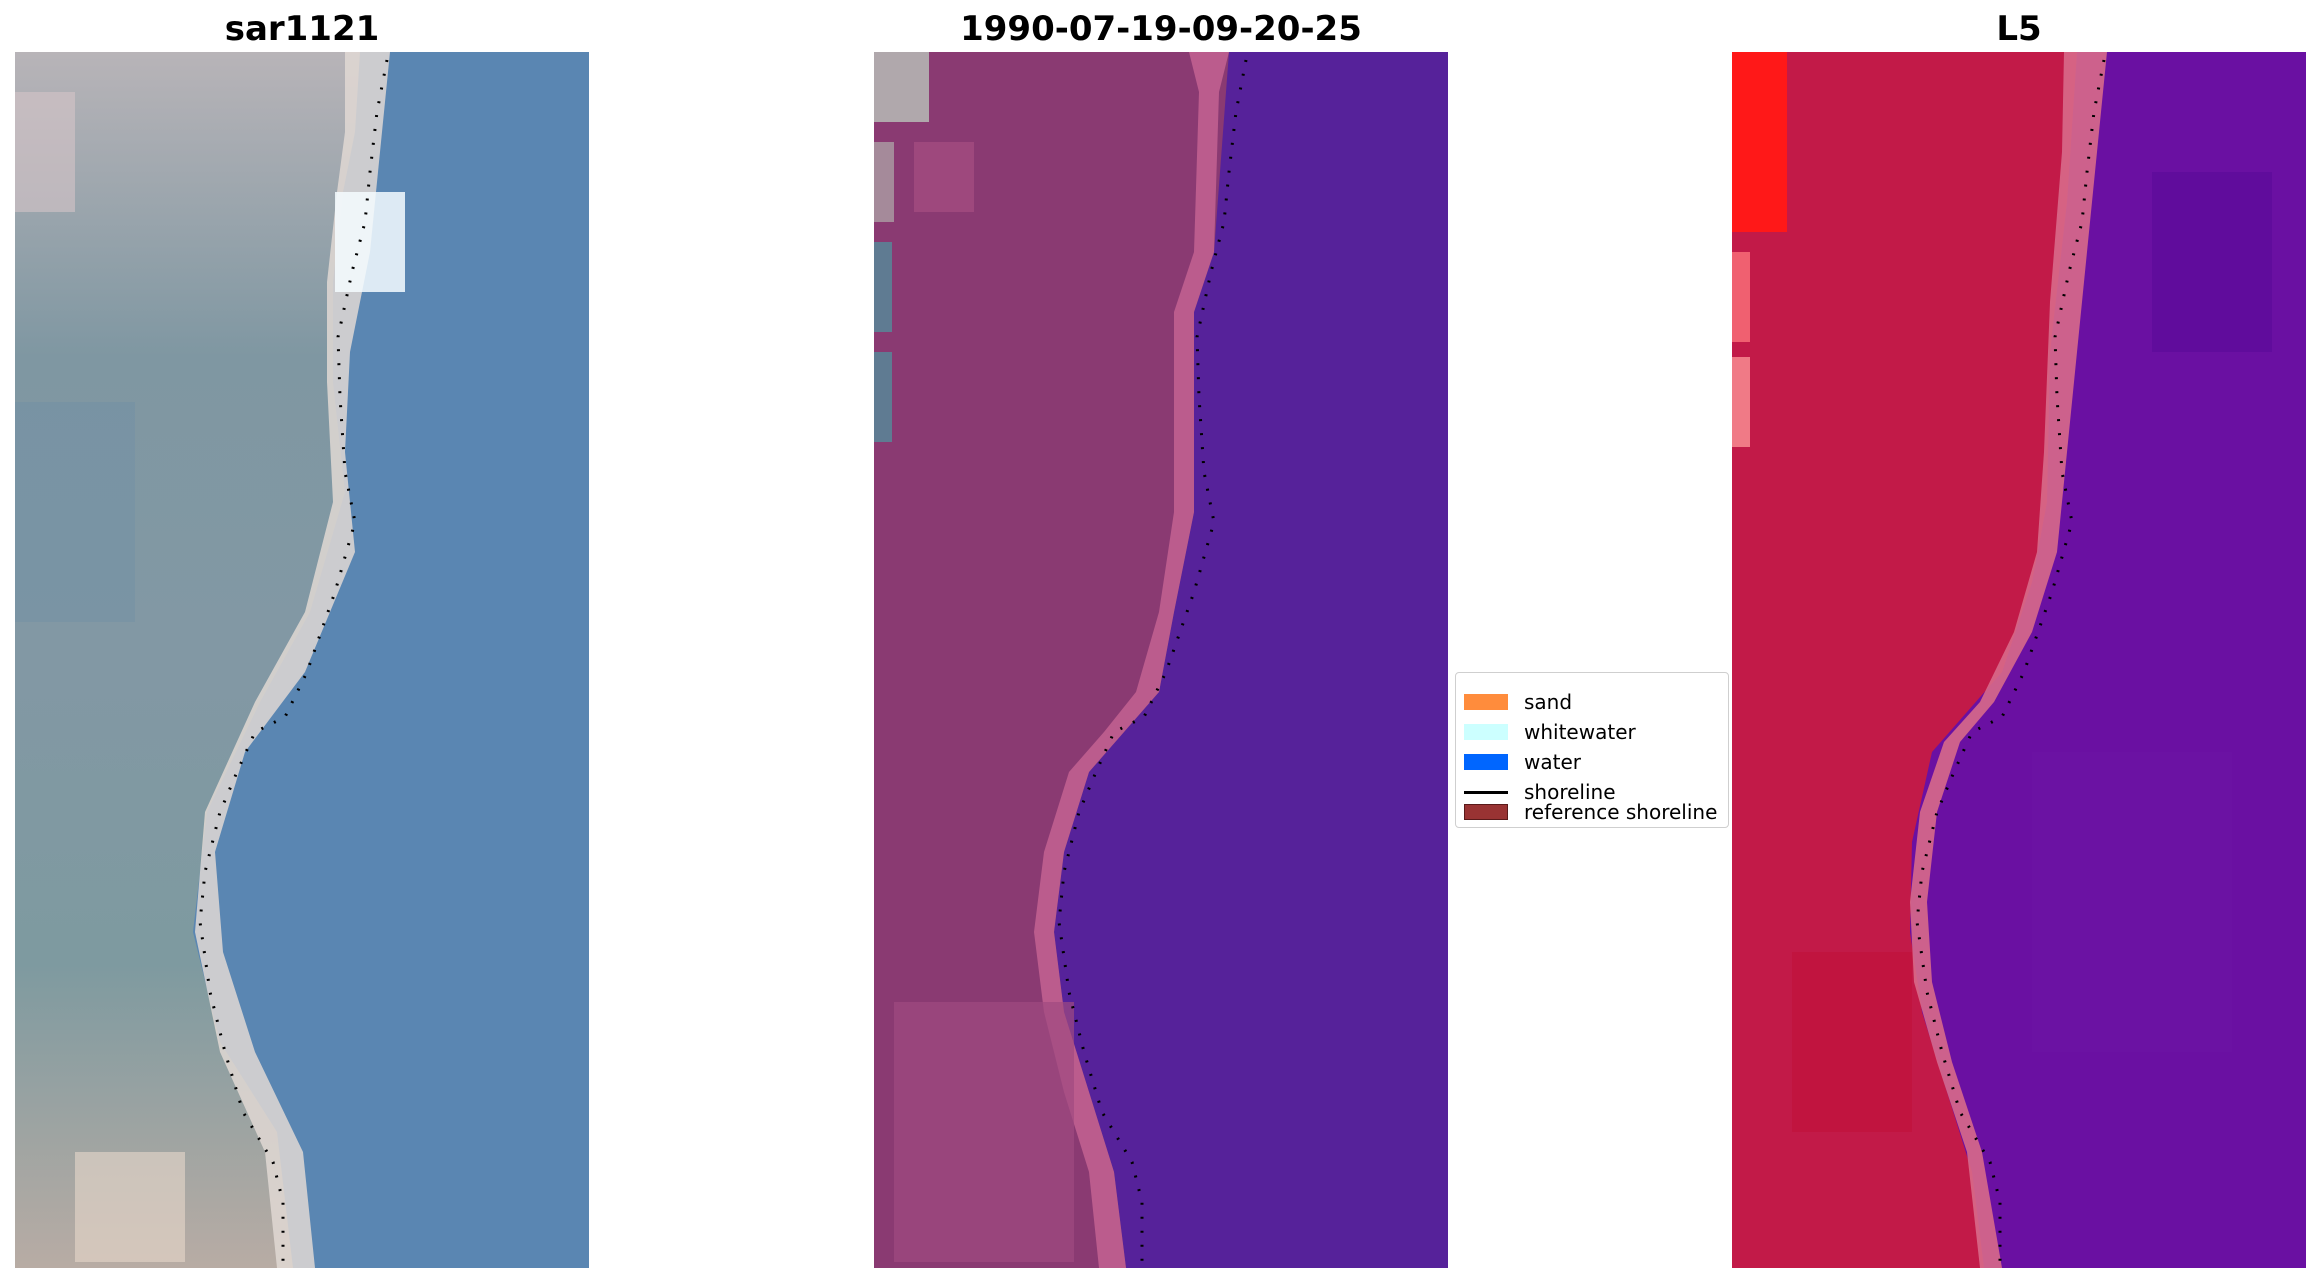 The width and height of the screenshot is (2317, 1283). What do you see at coordinates (1570, 792) in the screenshot?
I see `legend-label: shoreline` at bounding box center [1570, 792].